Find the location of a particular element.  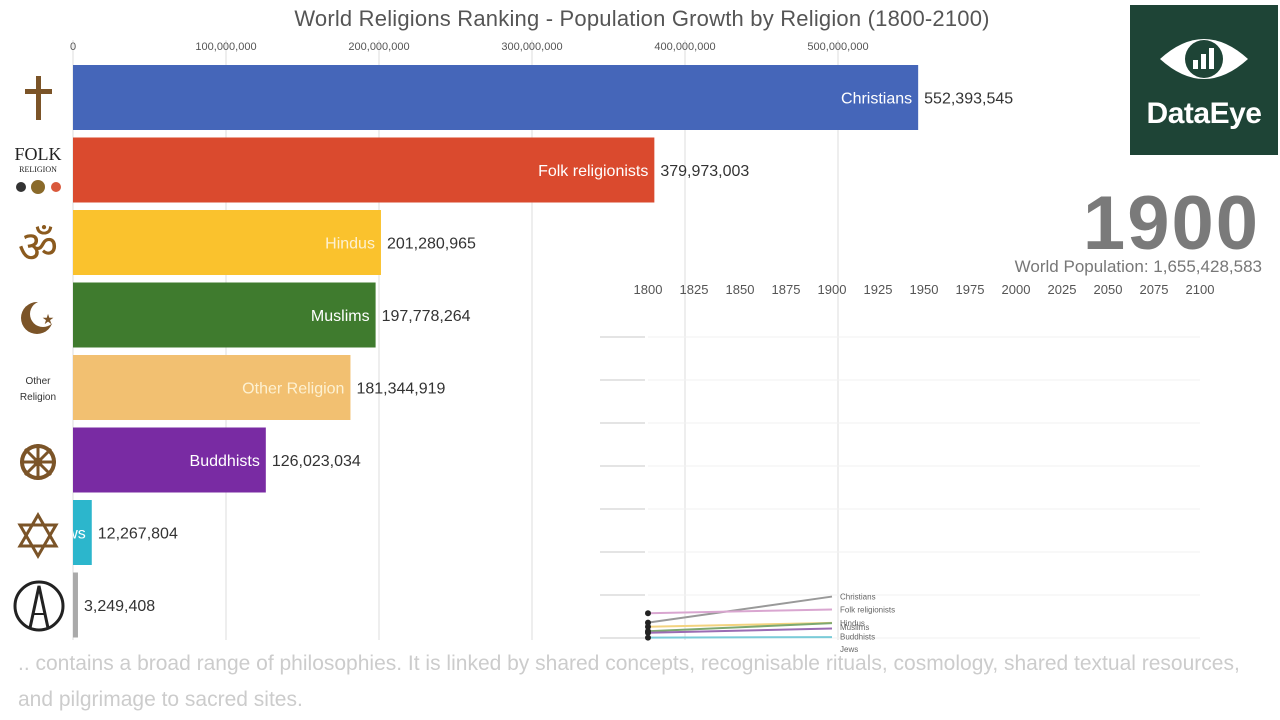

inset-x-tick-label: 1900 is located at coordinates (832, 289).